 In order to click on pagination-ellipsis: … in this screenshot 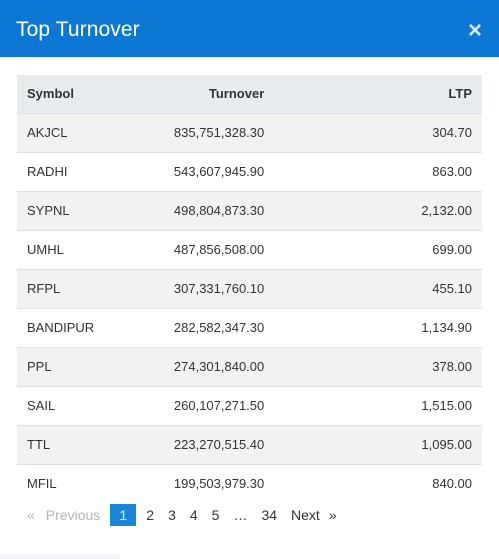, I will do `click(240, 515)`.